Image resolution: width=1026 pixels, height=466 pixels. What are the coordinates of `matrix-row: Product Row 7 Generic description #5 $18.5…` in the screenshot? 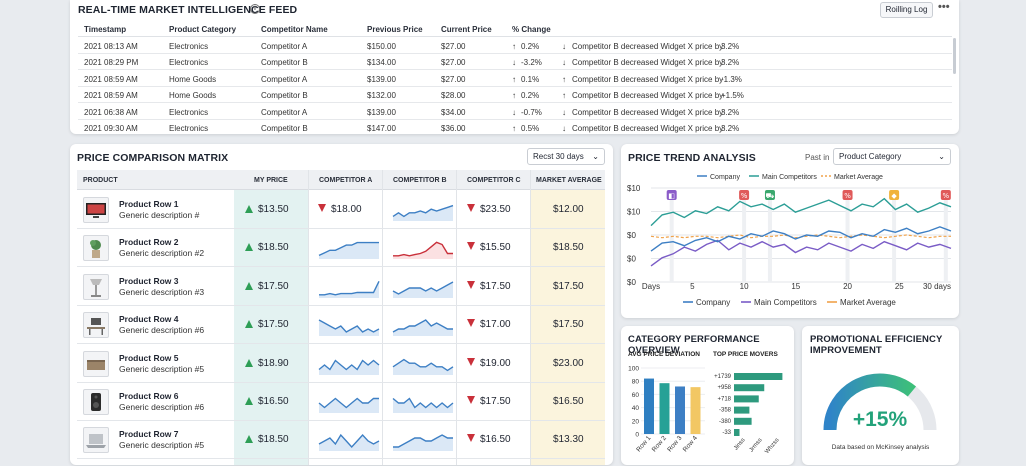 It's located at (341, 440).